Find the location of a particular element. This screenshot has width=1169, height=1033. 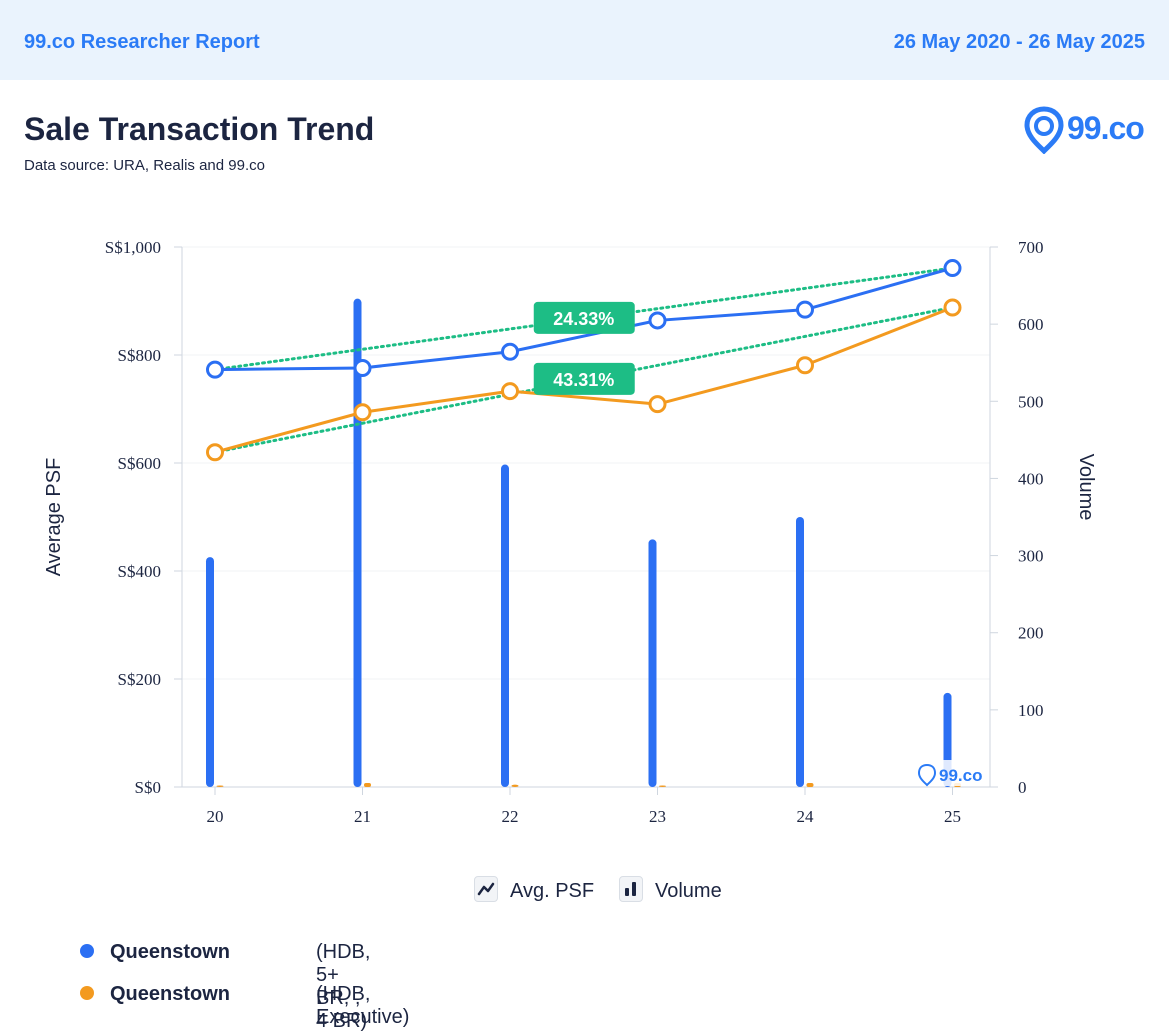

brand-logo: 99.co is located at coordinates (1086, 130).